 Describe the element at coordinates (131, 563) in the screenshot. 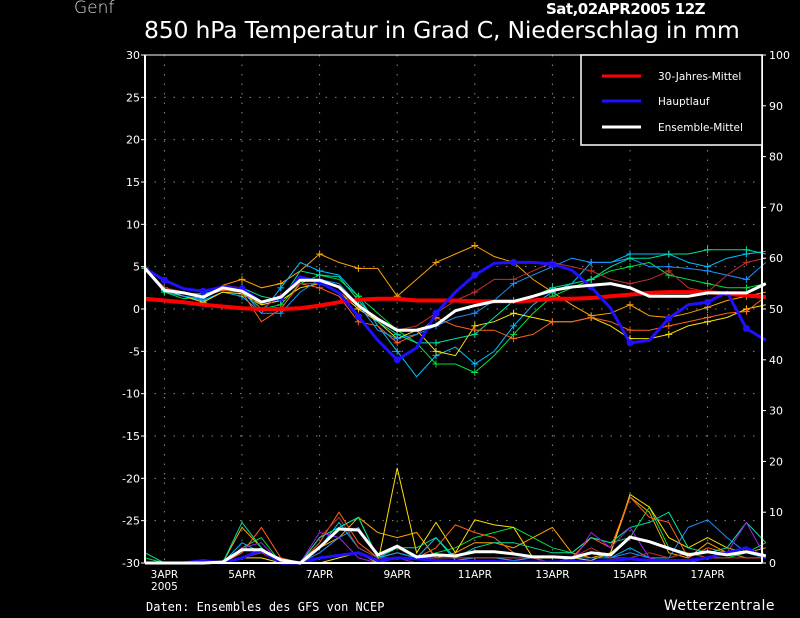

I see `y-left-tick-label: -30` at that location.